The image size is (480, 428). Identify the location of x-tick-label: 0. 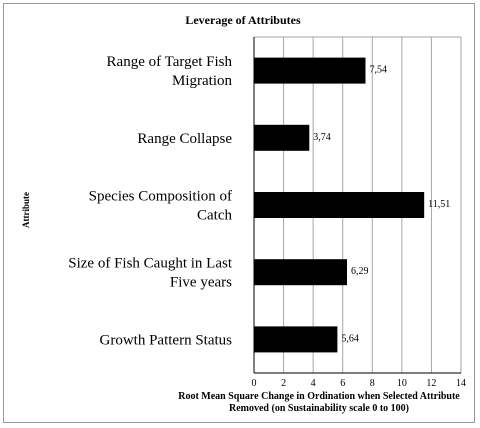
(254, 383).